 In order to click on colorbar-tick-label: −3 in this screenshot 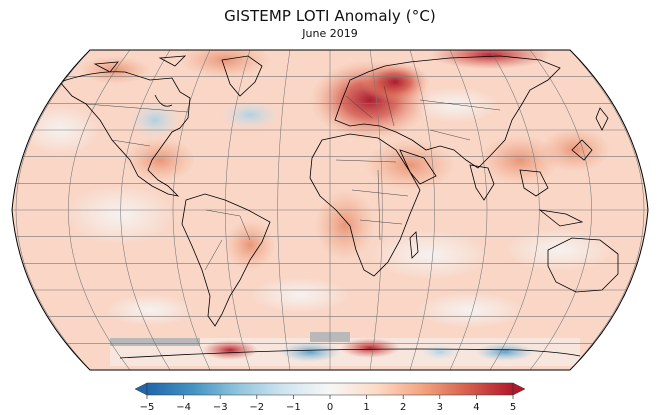, I will do `click(220, 407)`.